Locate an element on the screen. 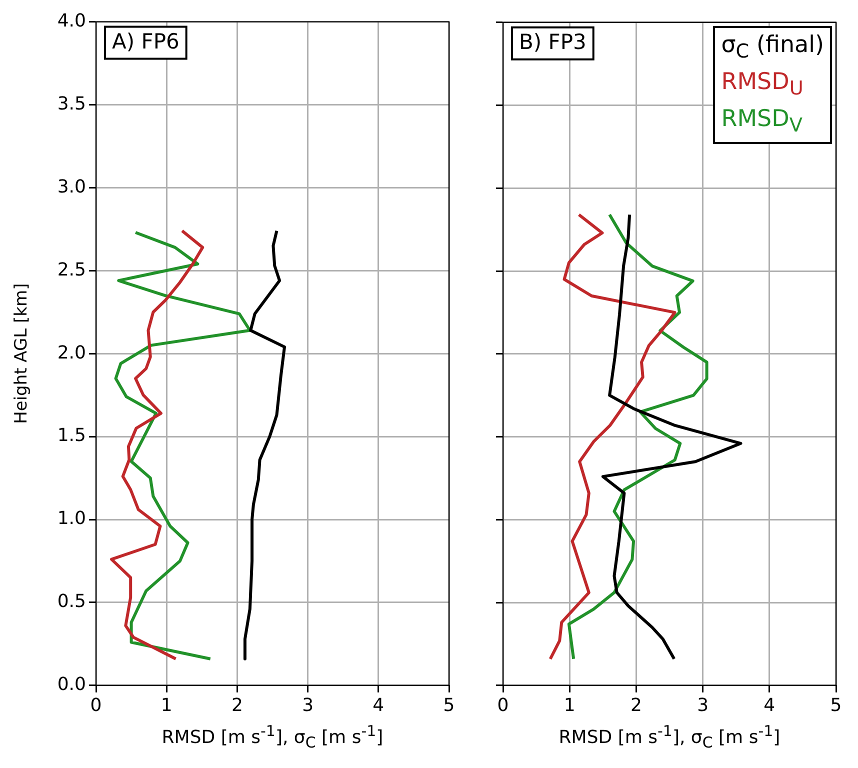 The height and width of the screenshot is (768, 858). y-tick-label: 0.5 is located at coordinates (71, 601).